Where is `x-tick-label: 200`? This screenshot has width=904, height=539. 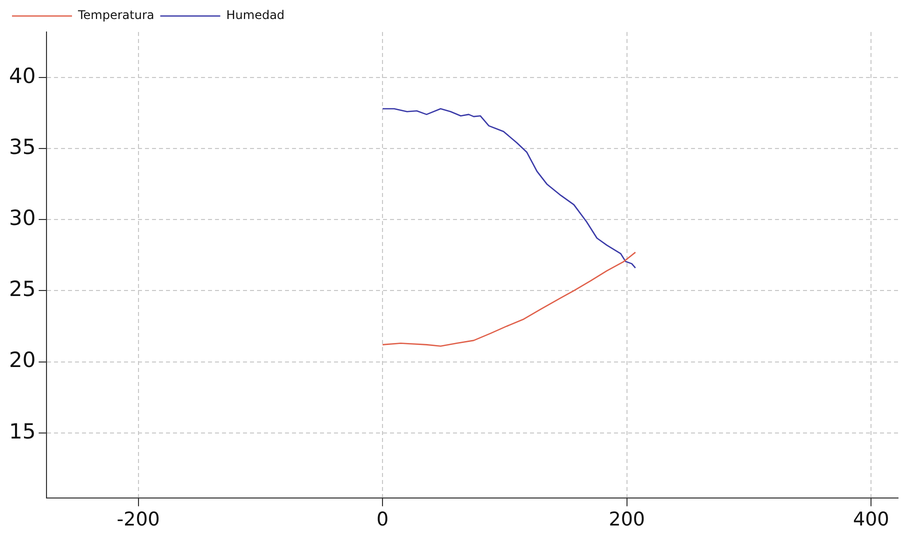
x-tick-label: 200 is located at coordinates (626, 519).